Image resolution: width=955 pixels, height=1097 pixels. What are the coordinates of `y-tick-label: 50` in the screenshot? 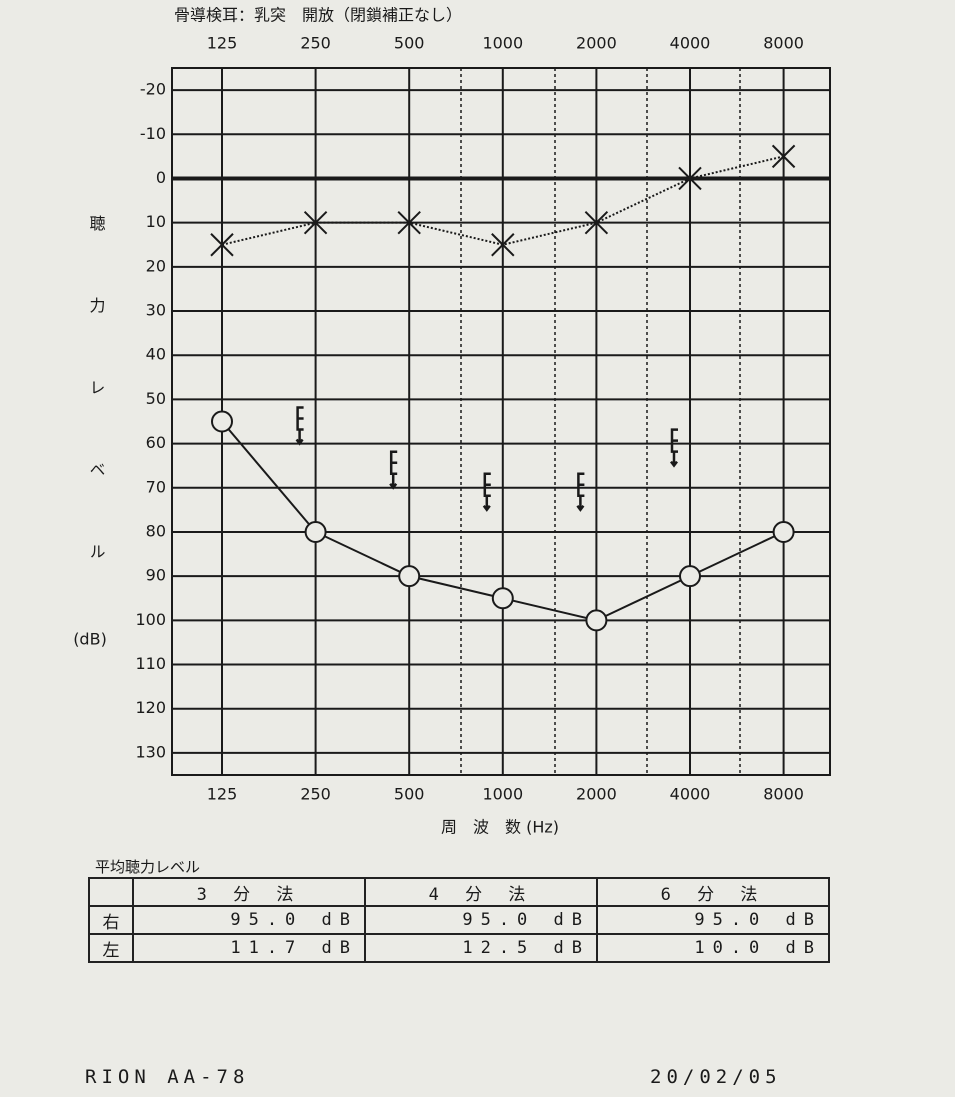 It's located at (156, 398).